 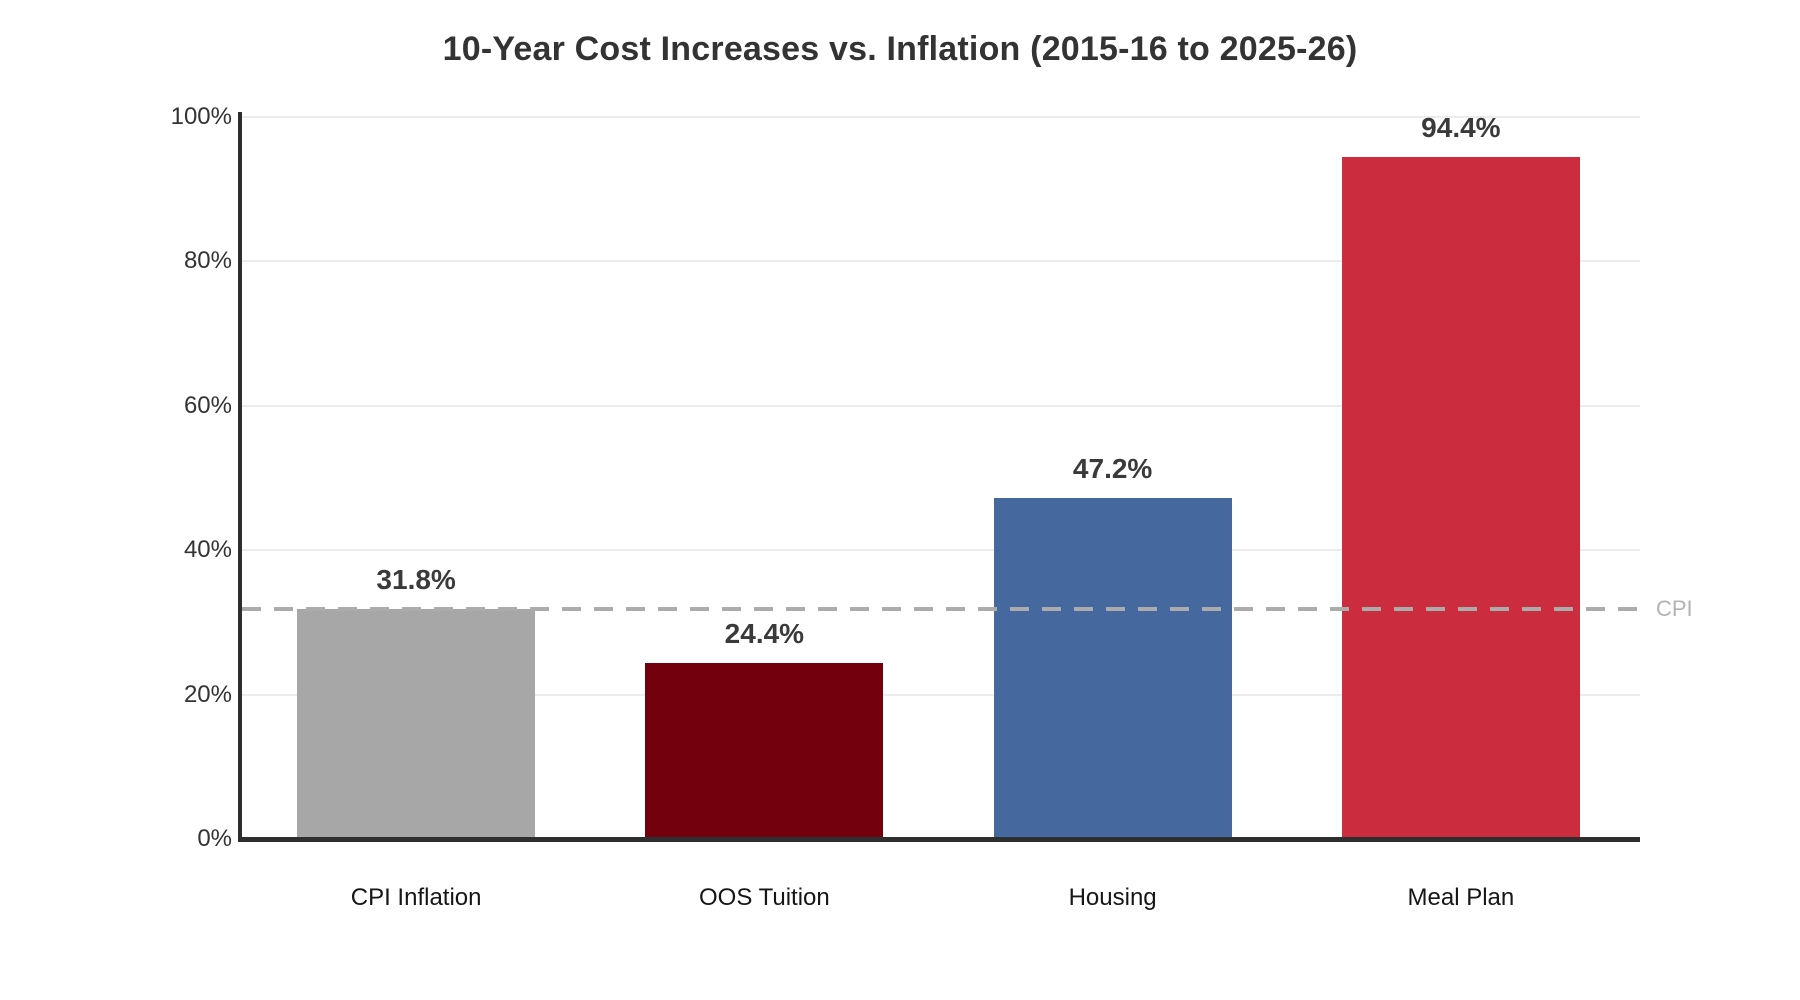 I want to click on cpi-reference-line, so click(x=942, y=609).